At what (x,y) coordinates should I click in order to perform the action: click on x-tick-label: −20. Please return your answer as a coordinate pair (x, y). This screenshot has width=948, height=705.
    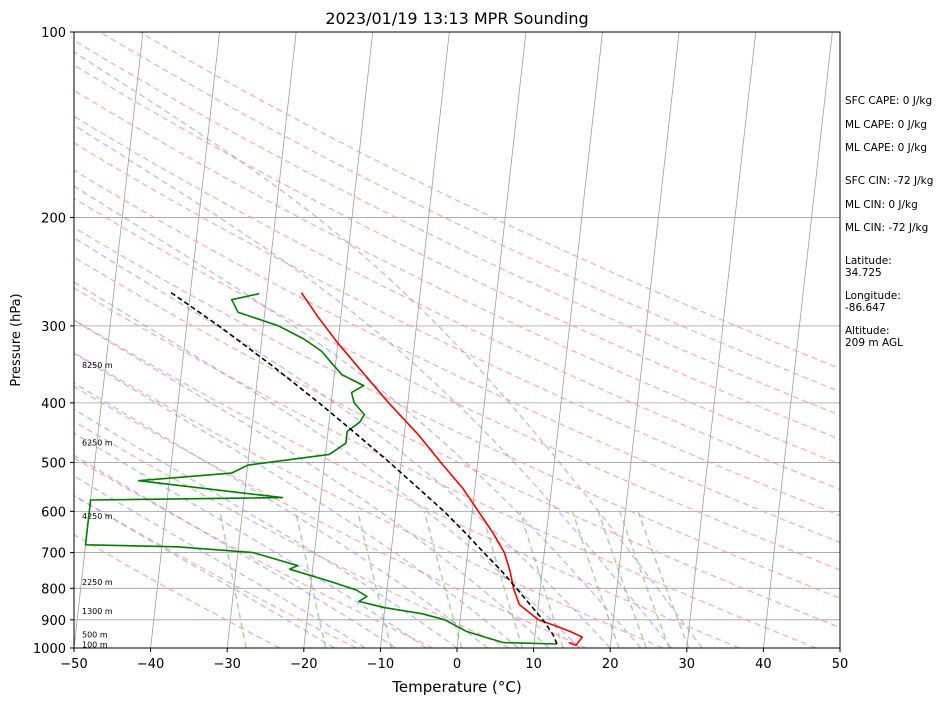
    Looking at the image, I should click on (303, 664).